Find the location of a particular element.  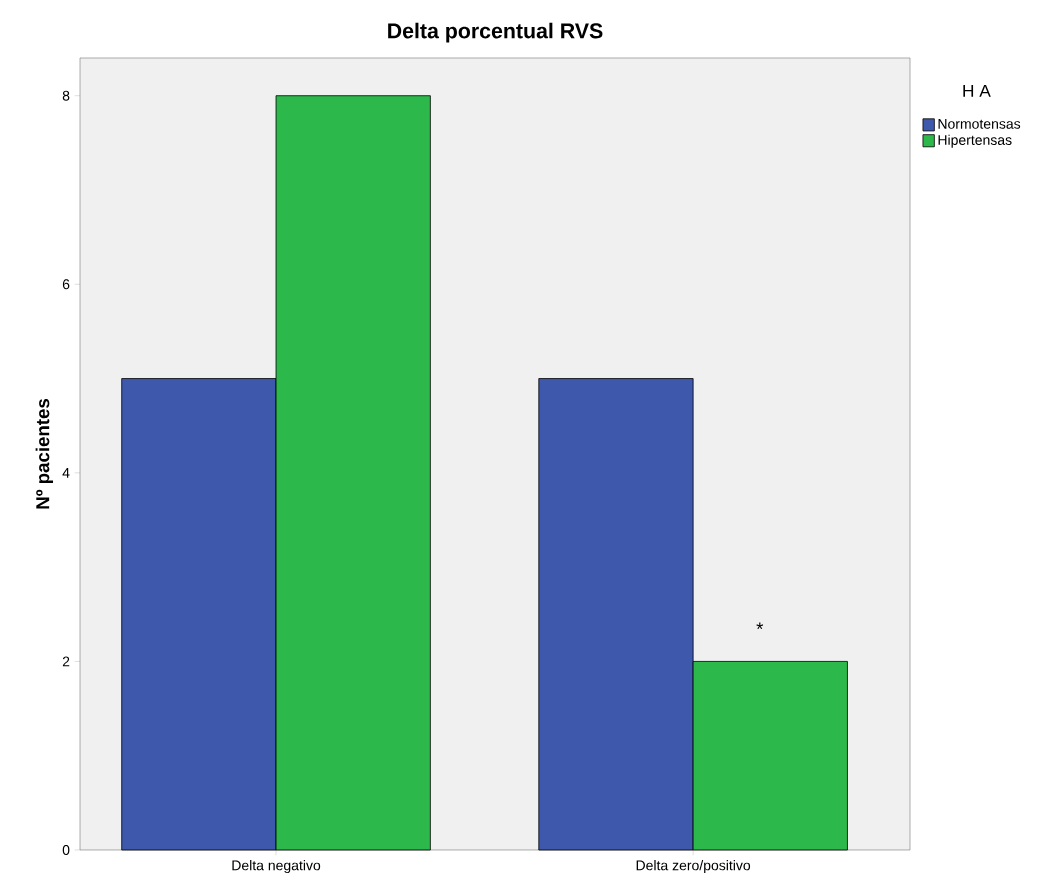

y-tick-label: 2 is located at coordinates (66, 661).